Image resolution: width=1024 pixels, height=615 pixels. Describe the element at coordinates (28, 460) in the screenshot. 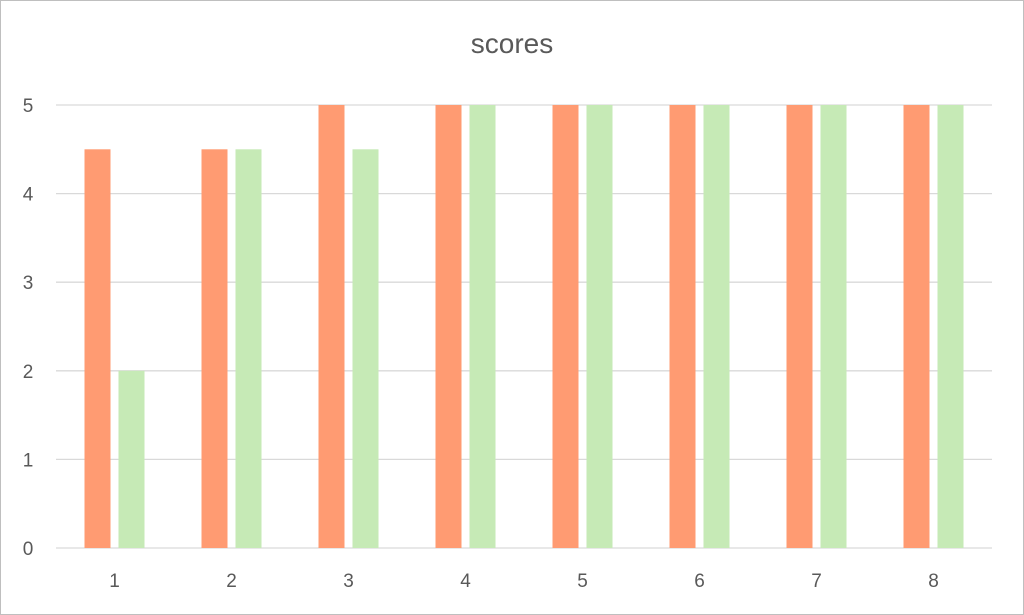

I see `y-tick-label: 1` at that location.